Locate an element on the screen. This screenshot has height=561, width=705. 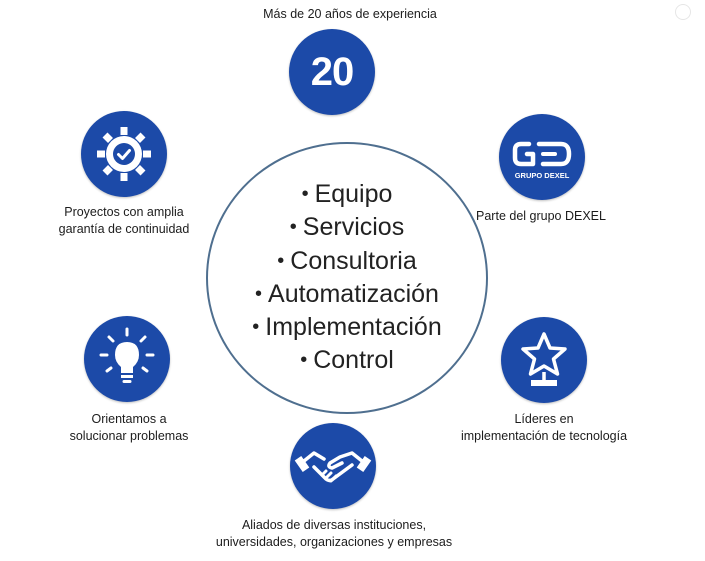
star-trophy-icon is located at coordinates (544, 360).